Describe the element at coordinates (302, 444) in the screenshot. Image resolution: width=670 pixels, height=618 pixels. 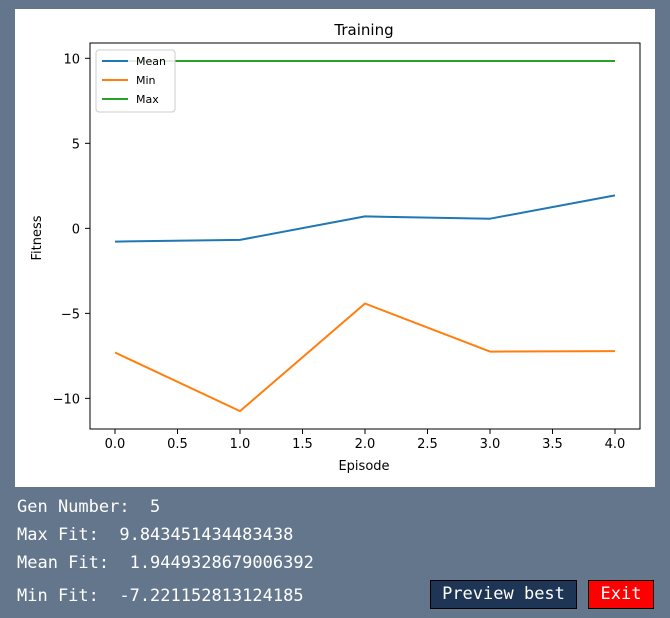
I see `x-tick-label: 1.5` at that location.